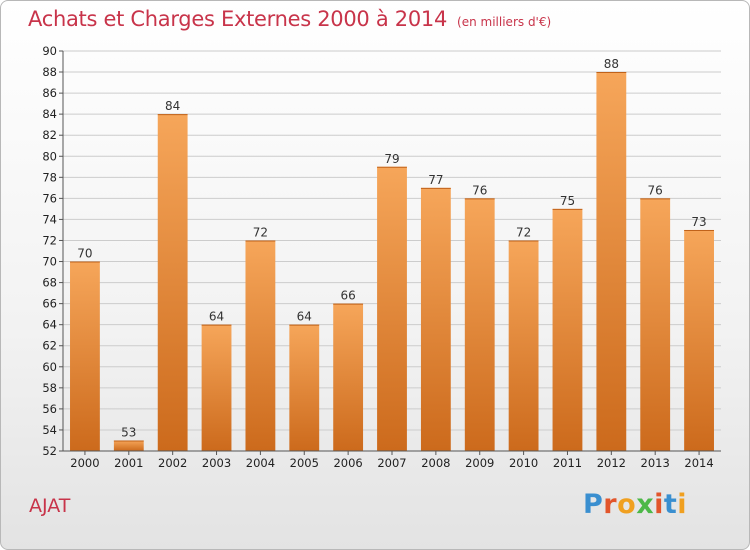 This screenshot has width=750, height=550. What do you see at coordinates (52, 251) in the screenshot?
I see `y-axis-ticks: 52 54 56 58 60 62 64 66 68 70 72 74 76 78 80 82 84 86 88 90` at bounding box center [52, 251].